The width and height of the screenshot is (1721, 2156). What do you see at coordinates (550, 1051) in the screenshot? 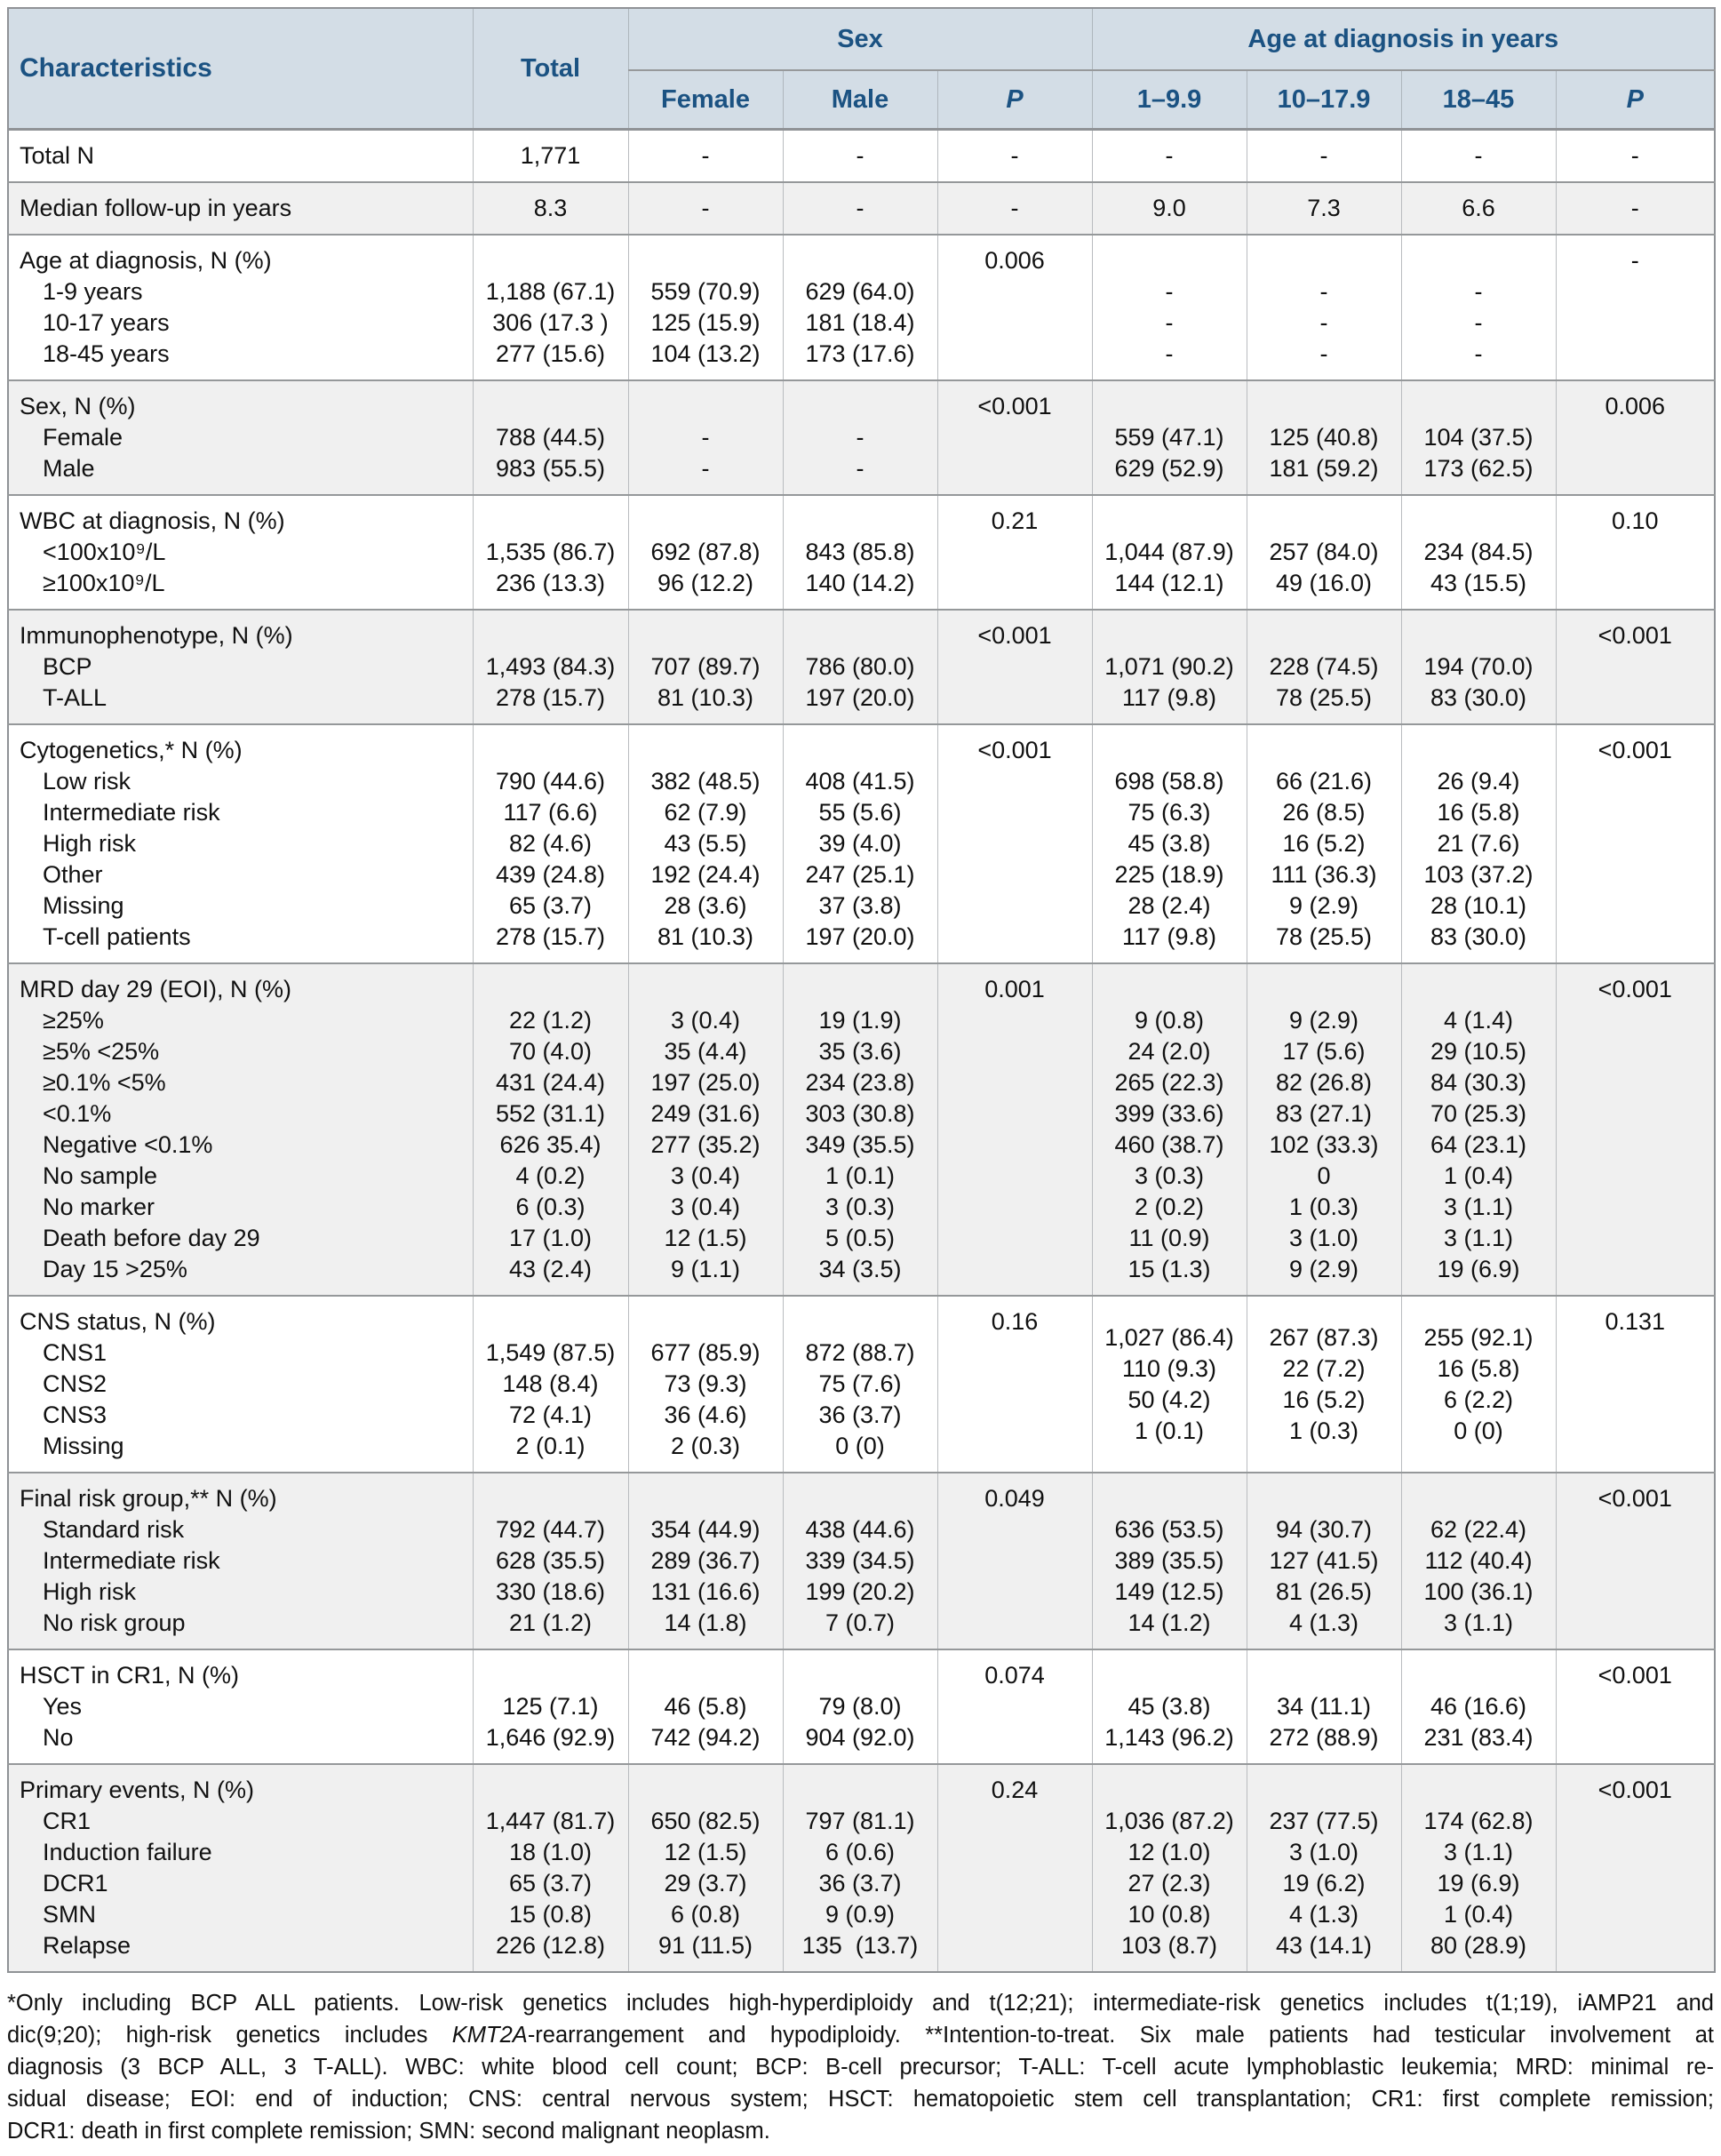
I see `cell-value: 70 (4.0)` at bounding box center [550, 1051].